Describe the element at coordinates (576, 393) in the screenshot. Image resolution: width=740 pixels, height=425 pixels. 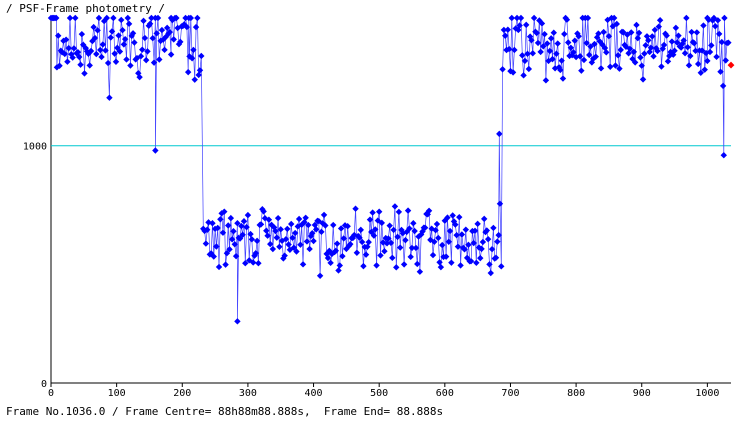
I see `x-tick-label: 800` at that location.